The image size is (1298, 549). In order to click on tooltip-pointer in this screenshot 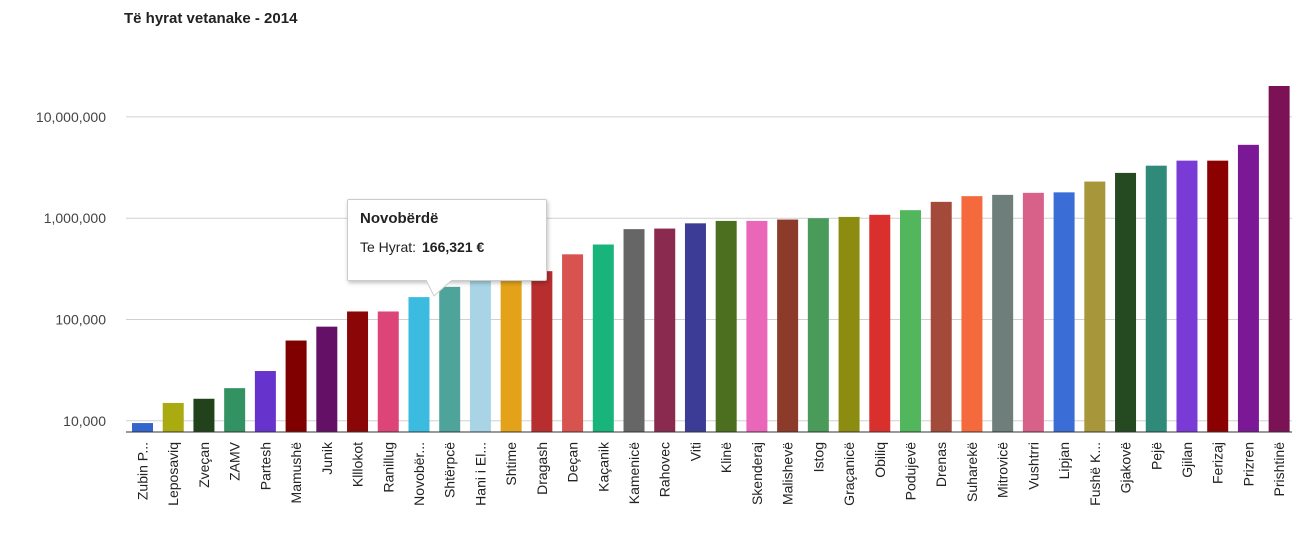, I will do `click(439, 288)`.